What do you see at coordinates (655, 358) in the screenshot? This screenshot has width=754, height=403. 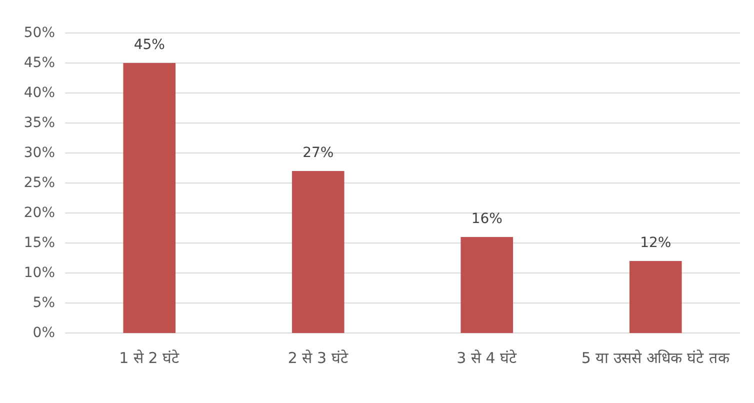 I see `x-tick-label: 5 या उससे अधिक घंटे तक` at bounding box center [655, 358].